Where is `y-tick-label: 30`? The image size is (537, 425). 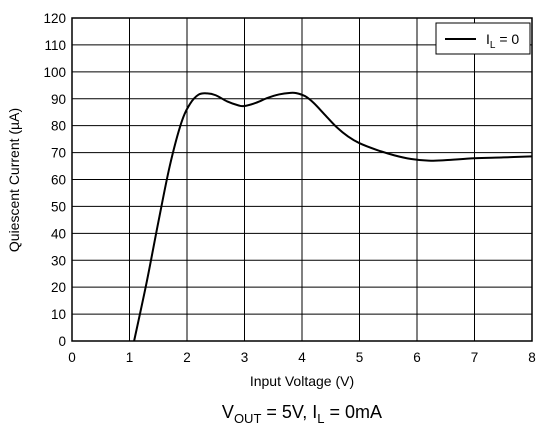 y-tick-label: 30 is located at coordinates (58, 260).